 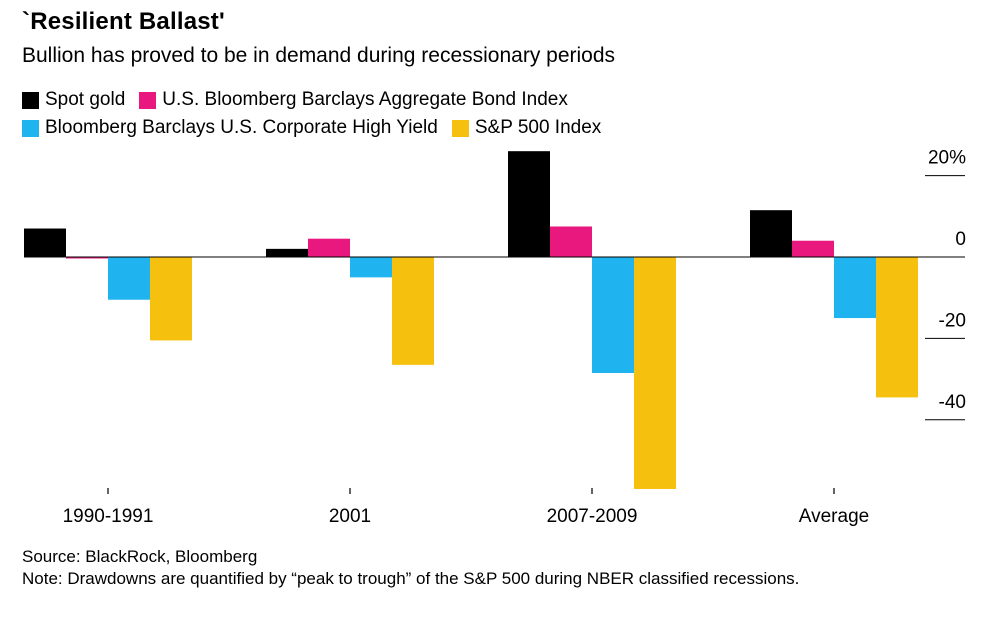 What do you see at coordinates (460, 128) in the screenshot?
I see `legend-swatch-sp500` at bounding box center [460, 128].